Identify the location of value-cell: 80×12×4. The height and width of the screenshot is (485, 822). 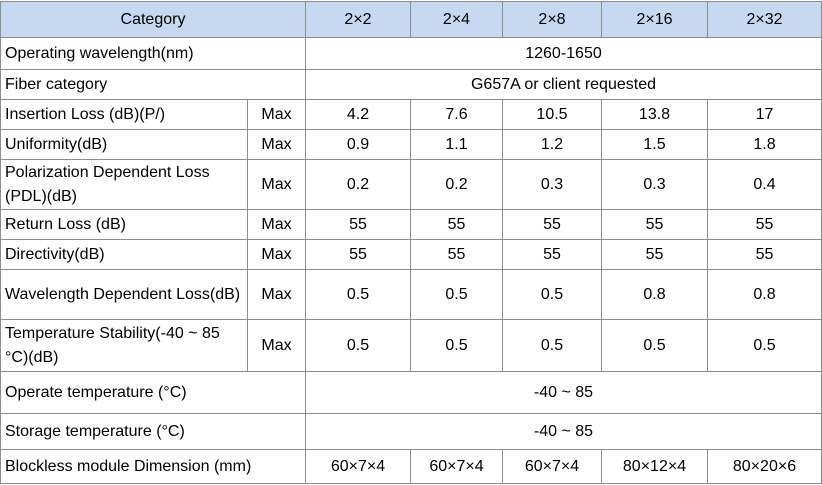
(654, 466).